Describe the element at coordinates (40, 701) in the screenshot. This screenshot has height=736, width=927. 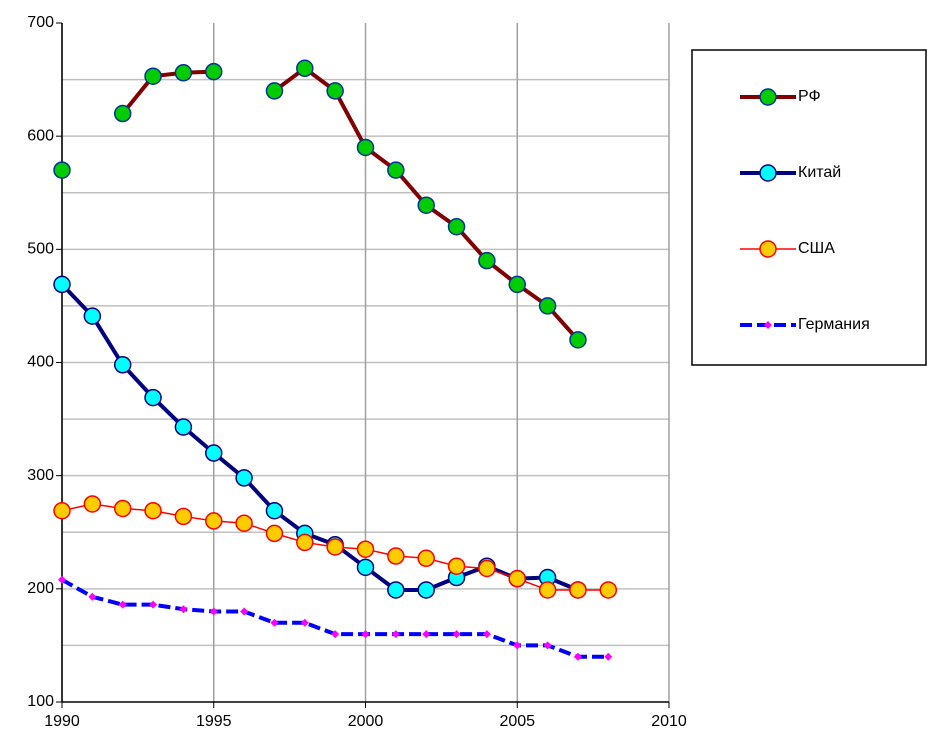
I see `y-tick-label: 100` at that location.